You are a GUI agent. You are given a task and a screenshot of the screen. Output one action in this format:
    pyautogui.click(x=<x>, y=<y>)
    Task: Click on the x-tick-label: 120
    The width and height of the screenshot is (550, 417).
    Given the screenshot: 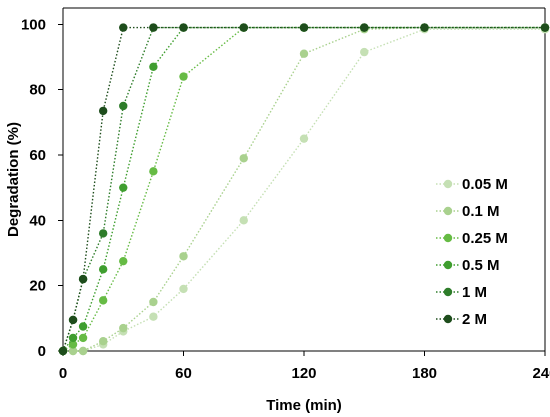 What is the action you would take?
    pyautogui.click(x=303, y=373)
    